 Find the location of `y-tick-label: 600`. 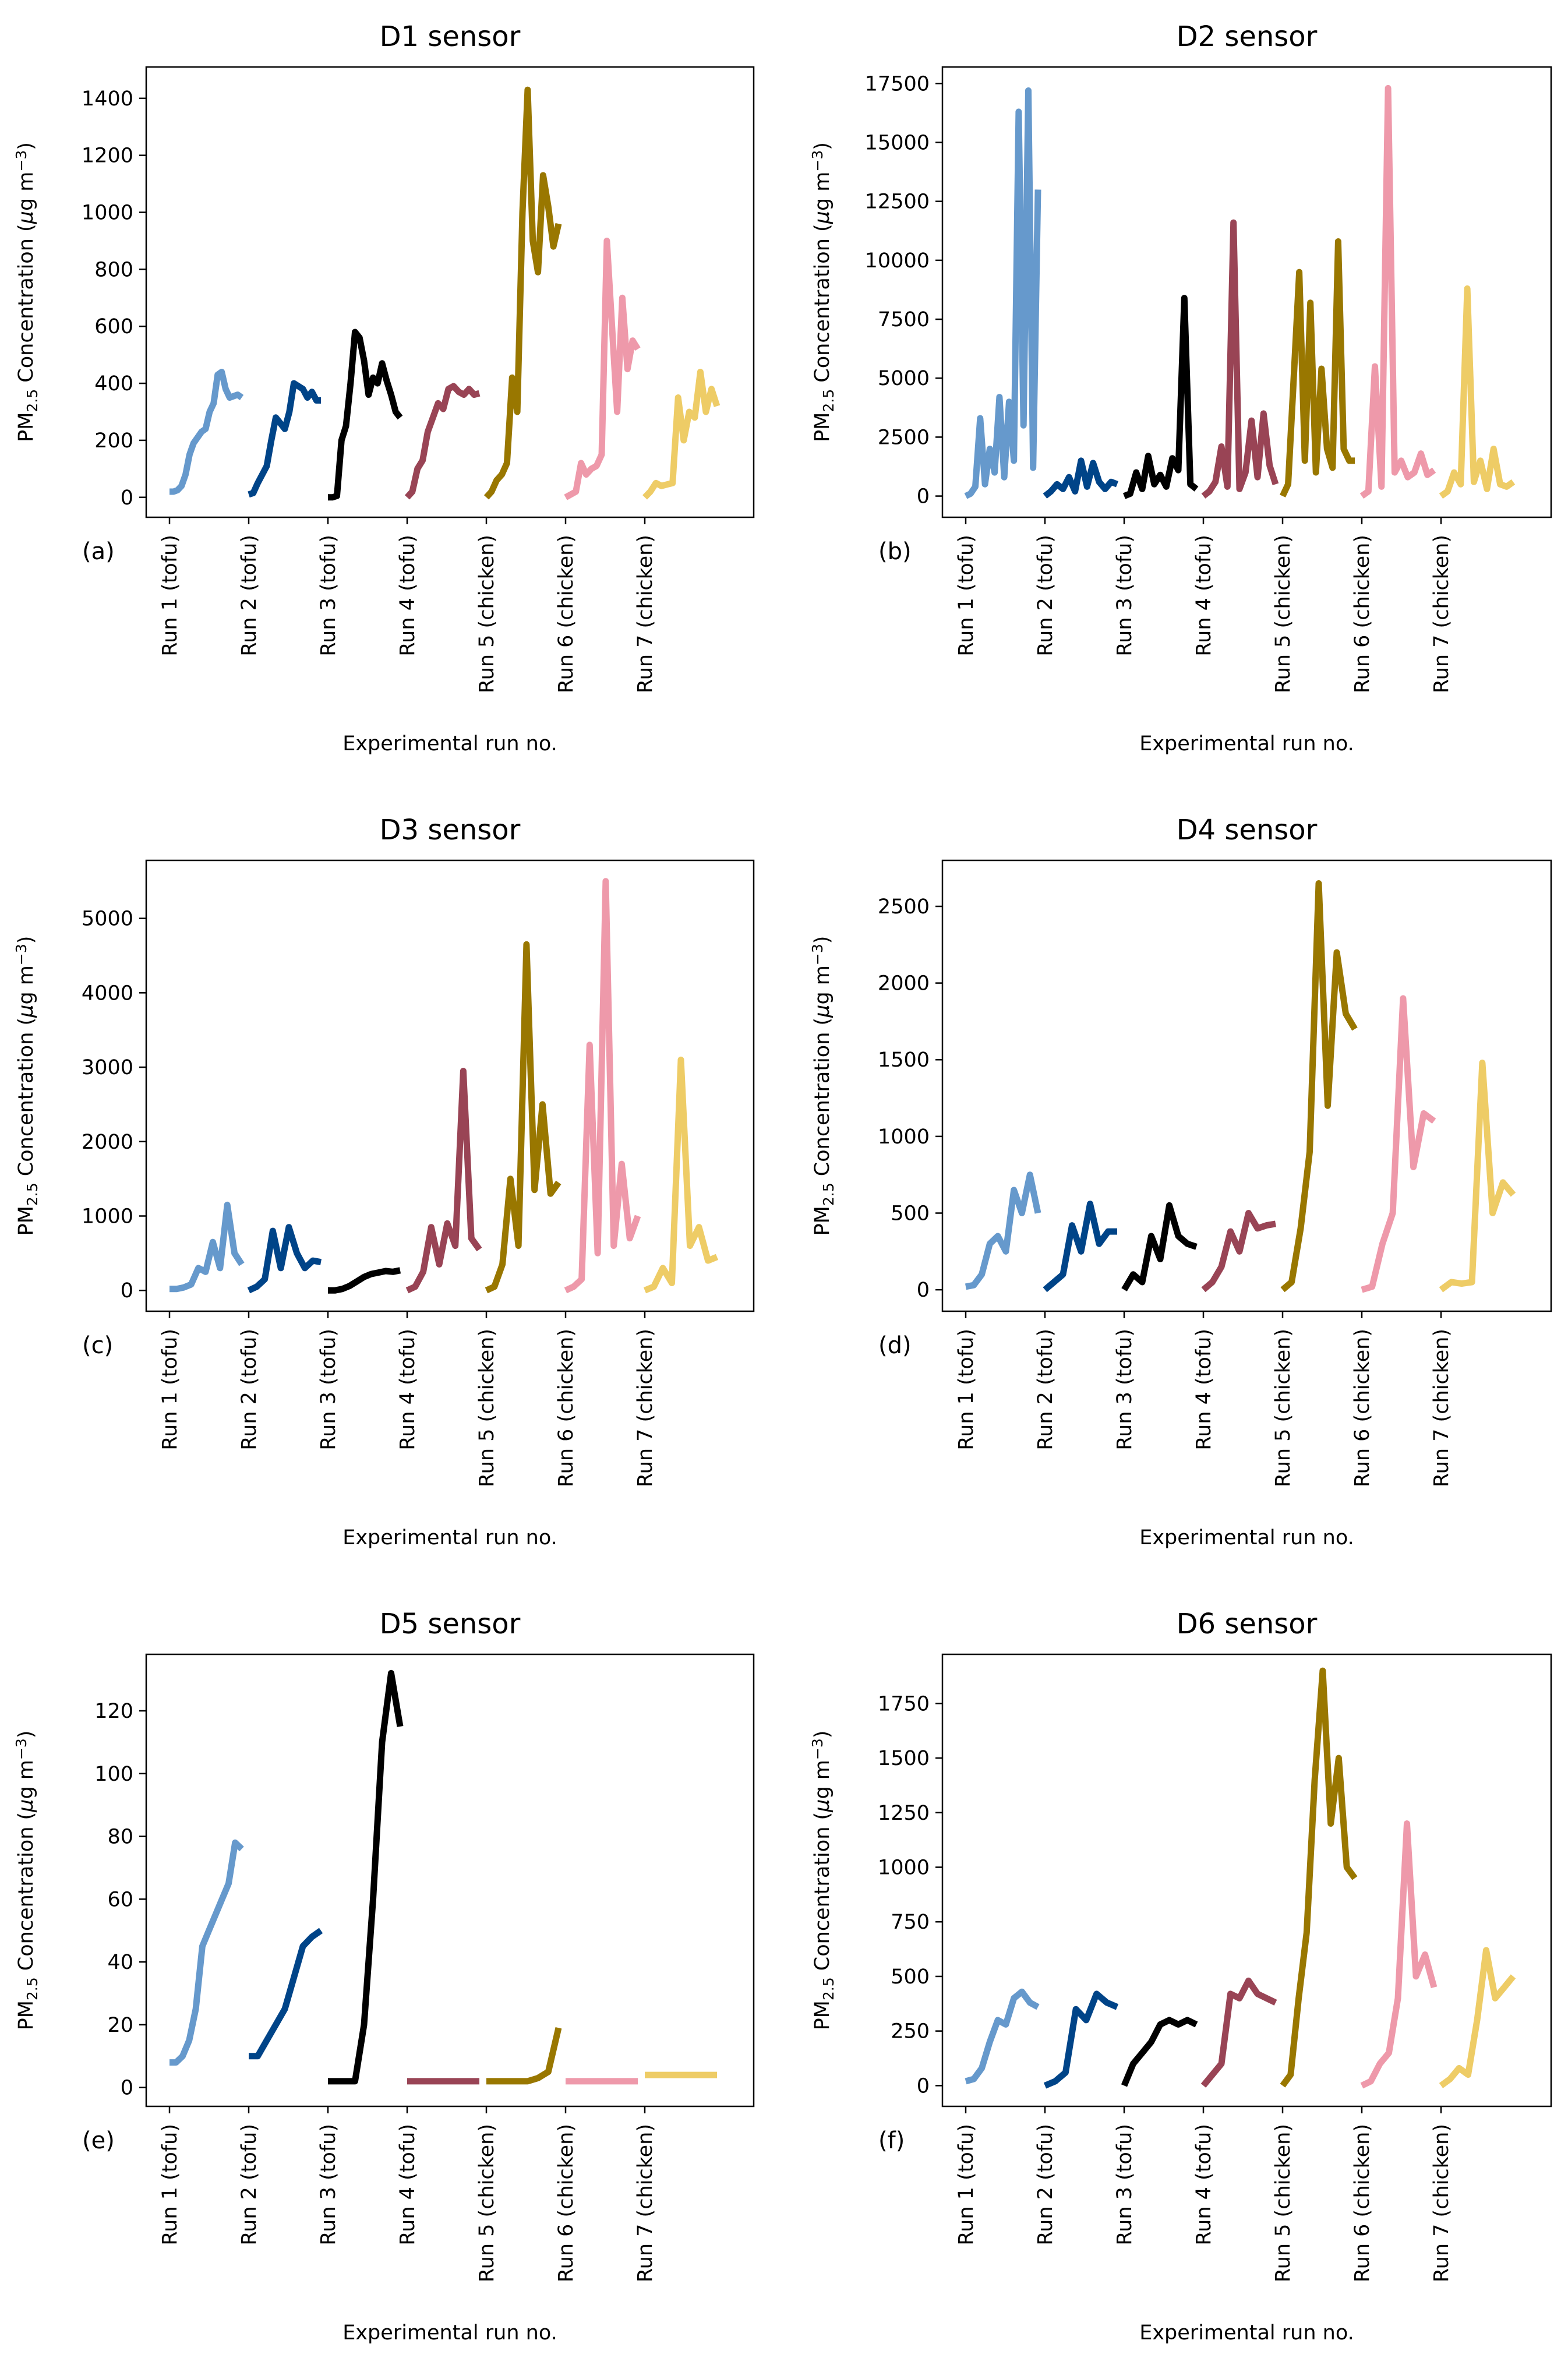

y-tick-label: 600 is located at coordinates (113, 326).